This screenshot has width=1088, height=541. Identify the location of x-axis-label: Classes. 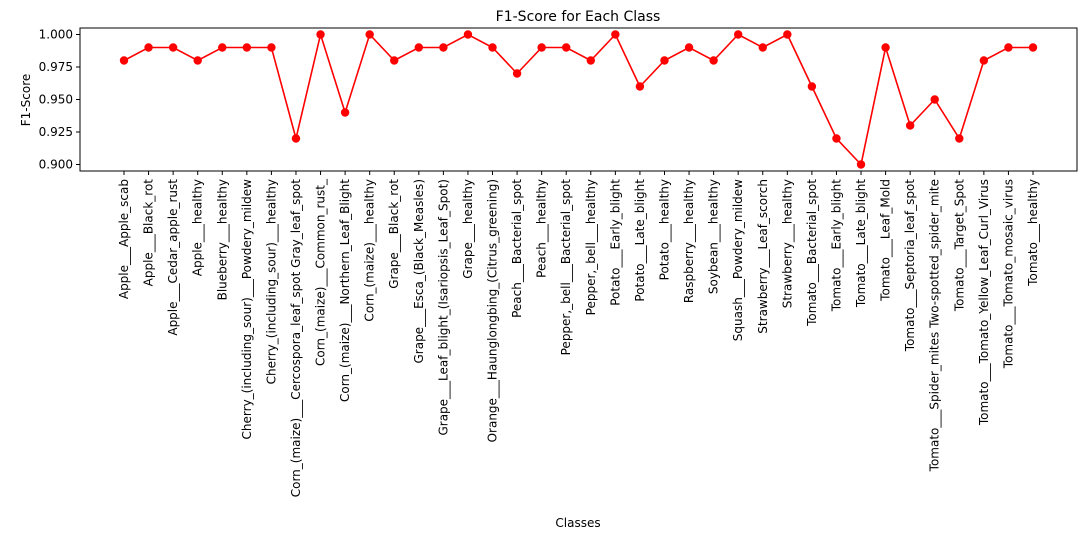
(577, 523).